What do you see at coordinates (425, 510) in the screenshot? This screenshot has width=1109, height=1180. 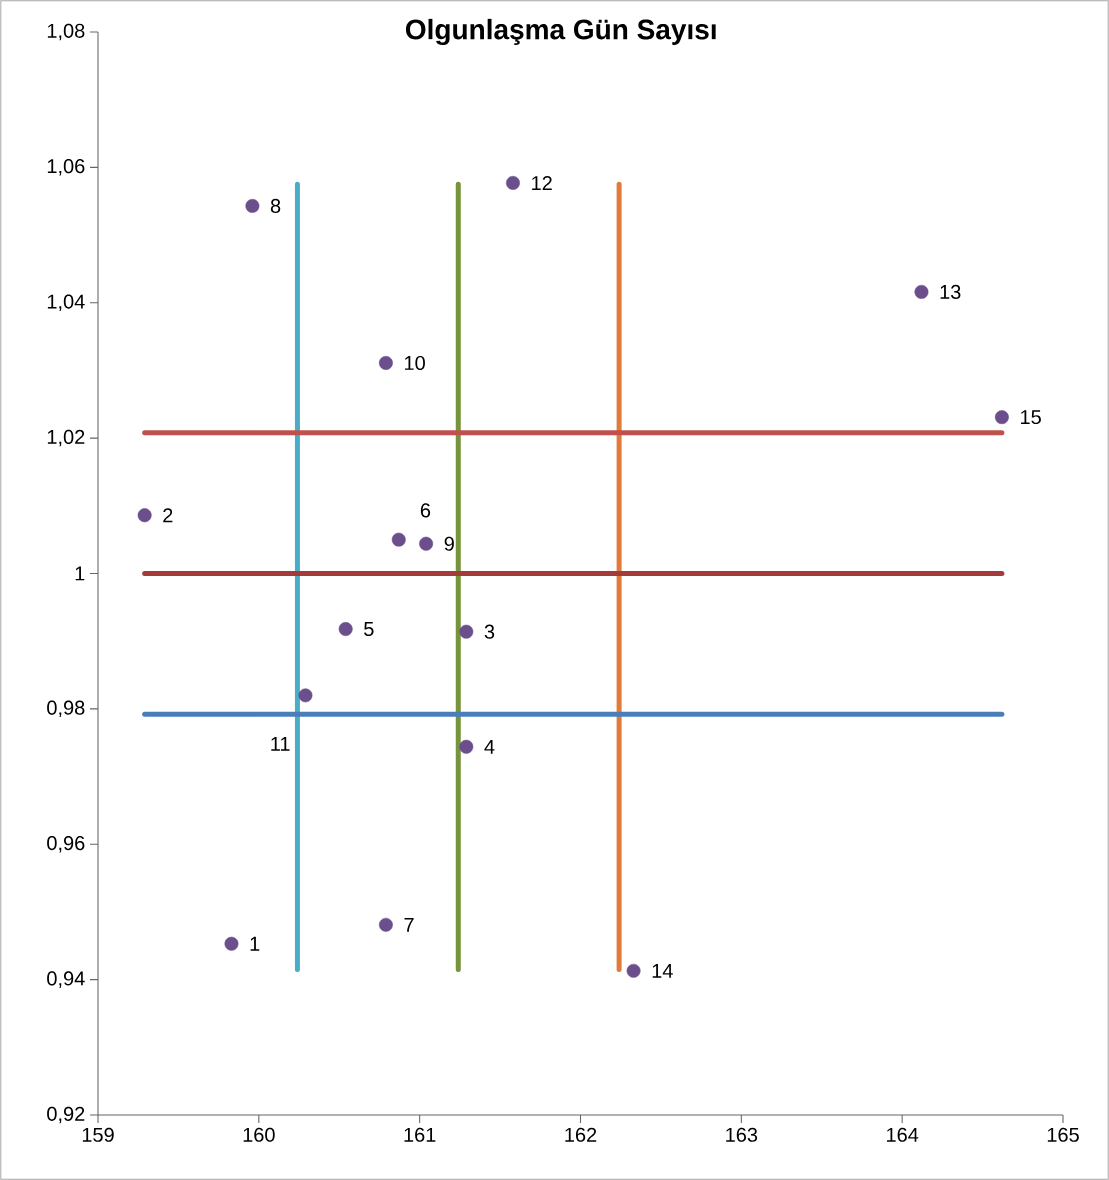 I see `annotation: 6` at bounding box center [425, 510].